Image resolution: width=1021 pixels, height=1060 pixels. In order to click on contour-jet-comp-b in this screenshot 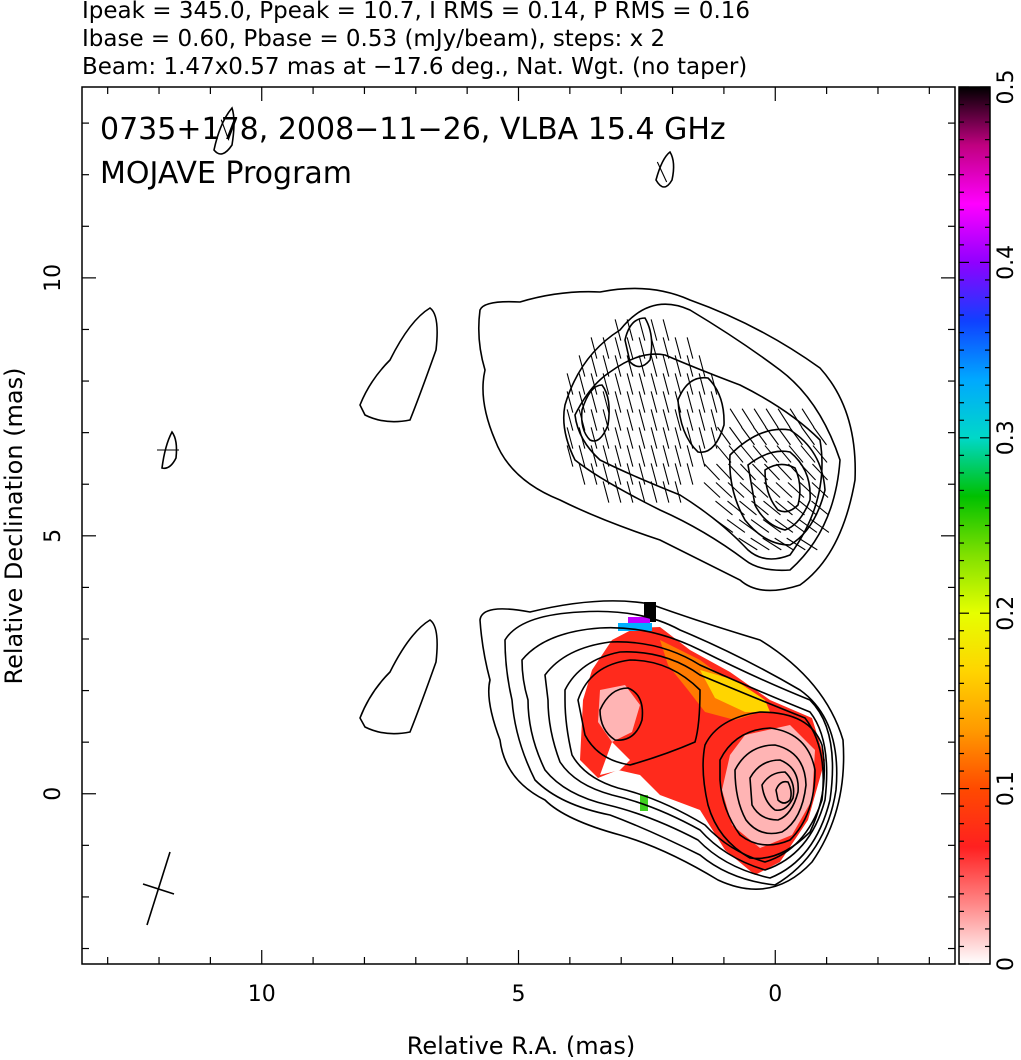, I will do `click(701, 415)`.